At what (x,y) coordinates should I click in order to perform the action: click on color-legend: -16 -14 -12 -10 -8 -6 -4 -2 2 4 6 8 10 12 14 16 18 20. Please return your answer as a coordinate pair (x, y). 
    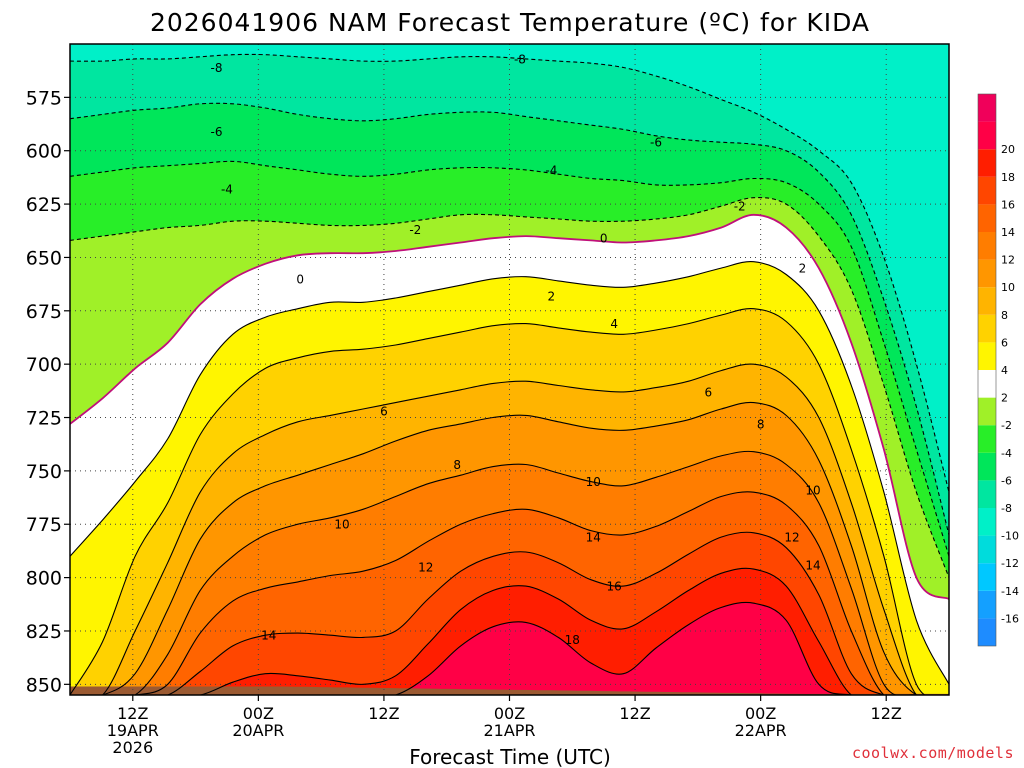
    Looking at the image, I should click on (998, 370).